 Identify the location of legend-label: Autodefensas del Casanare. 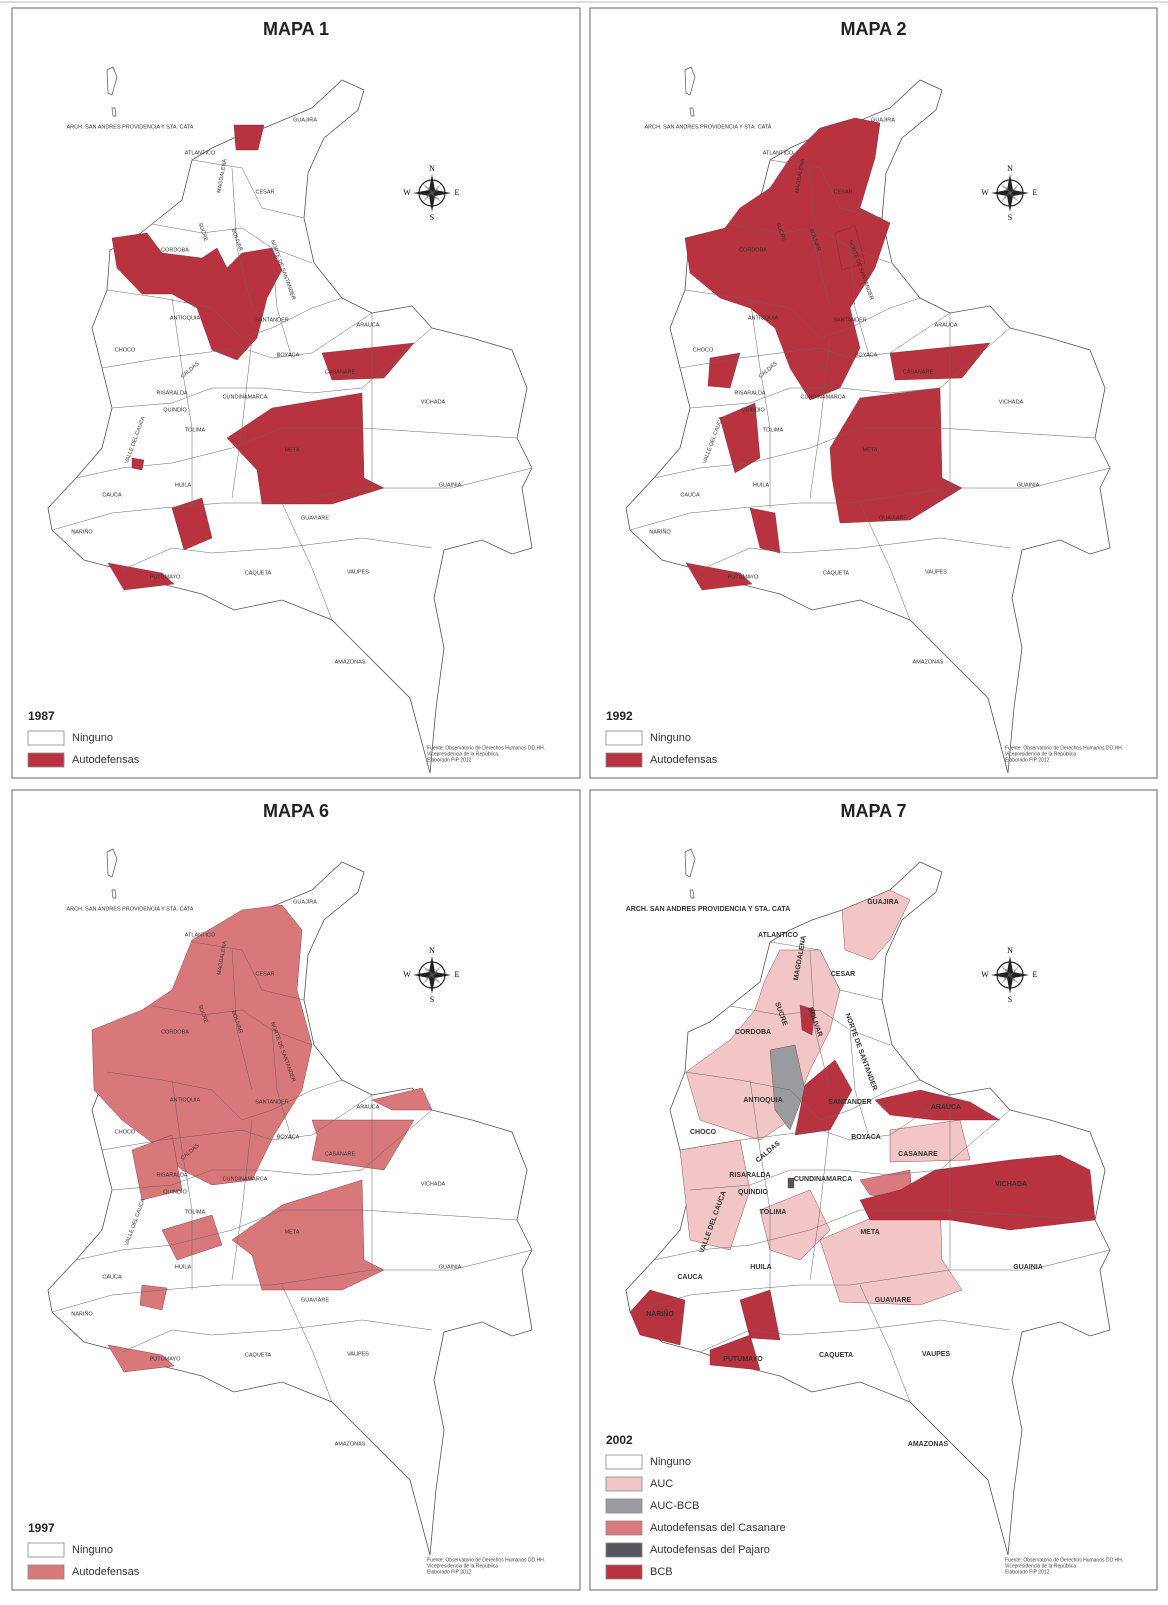
(718, 1528).